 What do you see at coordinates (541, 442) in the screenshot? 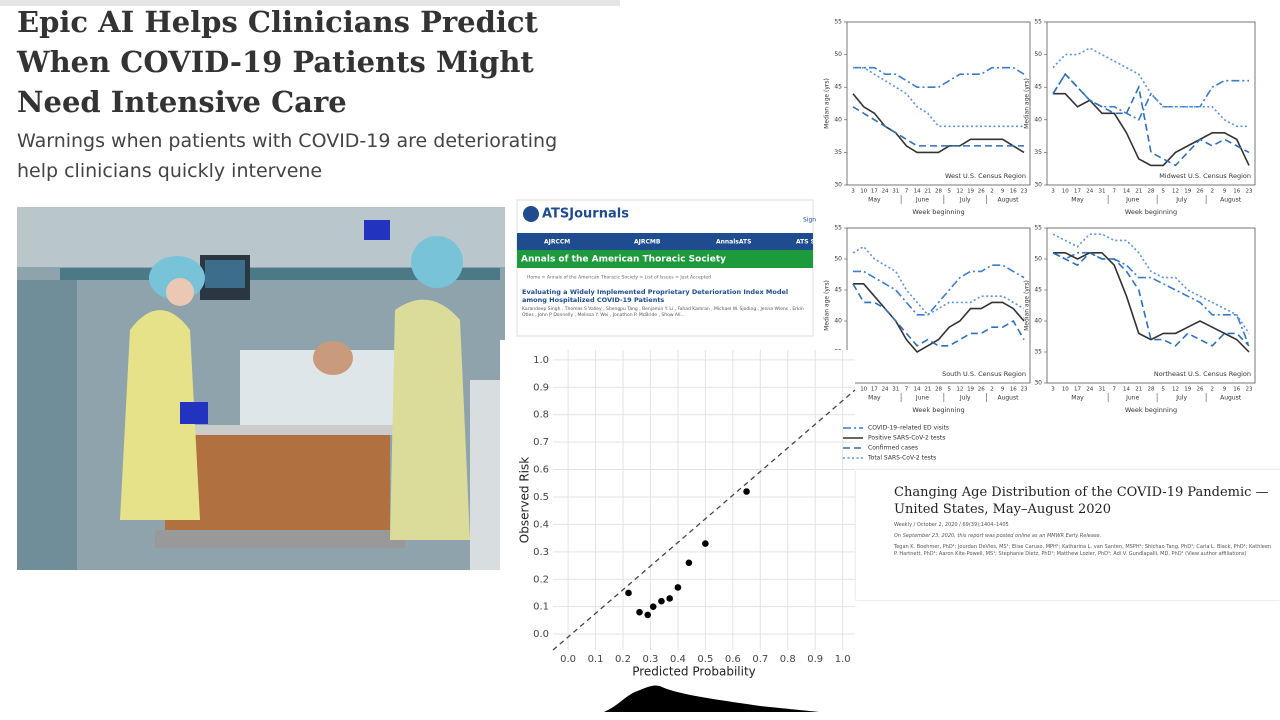
I see `y-tick-label: 0.7` at bounding box center [541, 442].